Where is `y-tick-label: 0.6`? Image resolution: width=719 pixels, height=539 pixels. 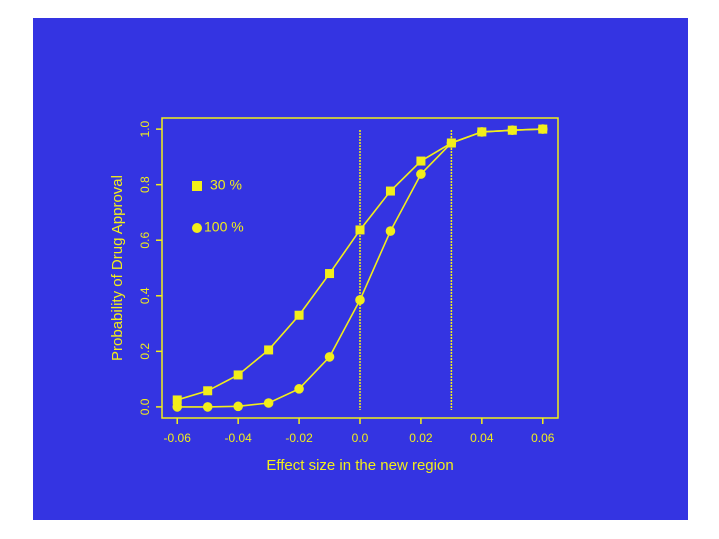 y-tick-label: 0.6 is located at coordinates (145, 240).